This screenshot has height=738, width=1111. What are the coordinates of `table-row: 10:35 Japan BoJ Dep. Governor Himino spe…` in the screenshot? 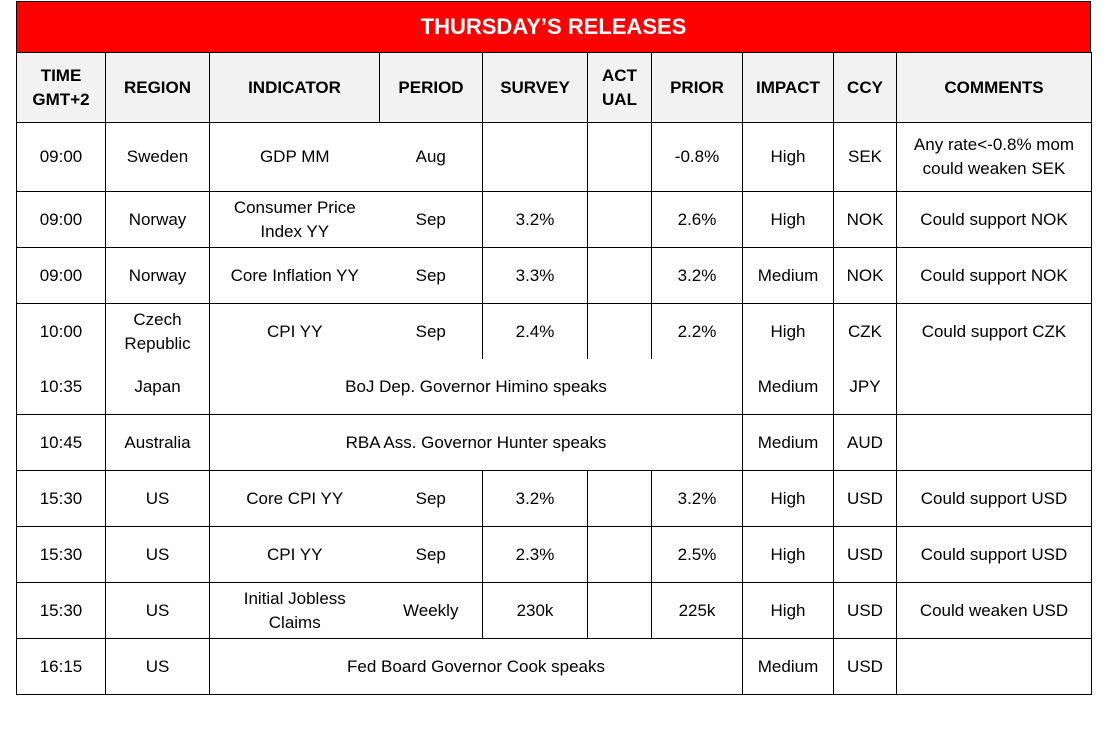 It's located at (554, 387).